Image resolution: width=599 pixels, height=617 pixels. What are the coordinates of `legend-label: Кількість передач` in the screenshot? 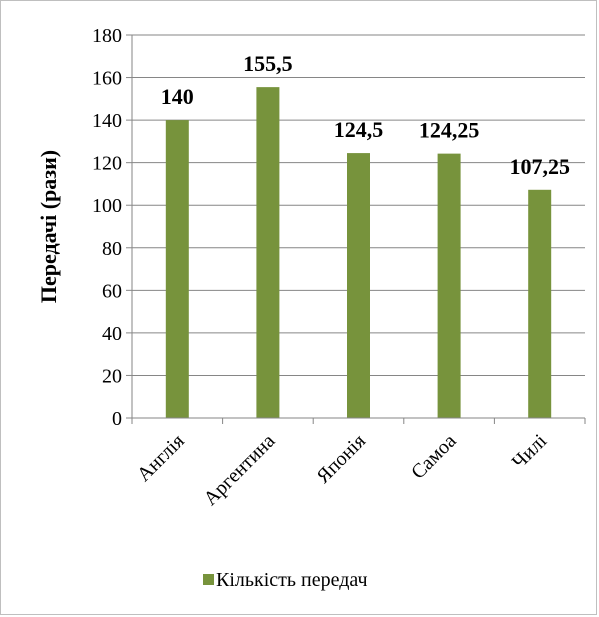 It's located at (292, 580).